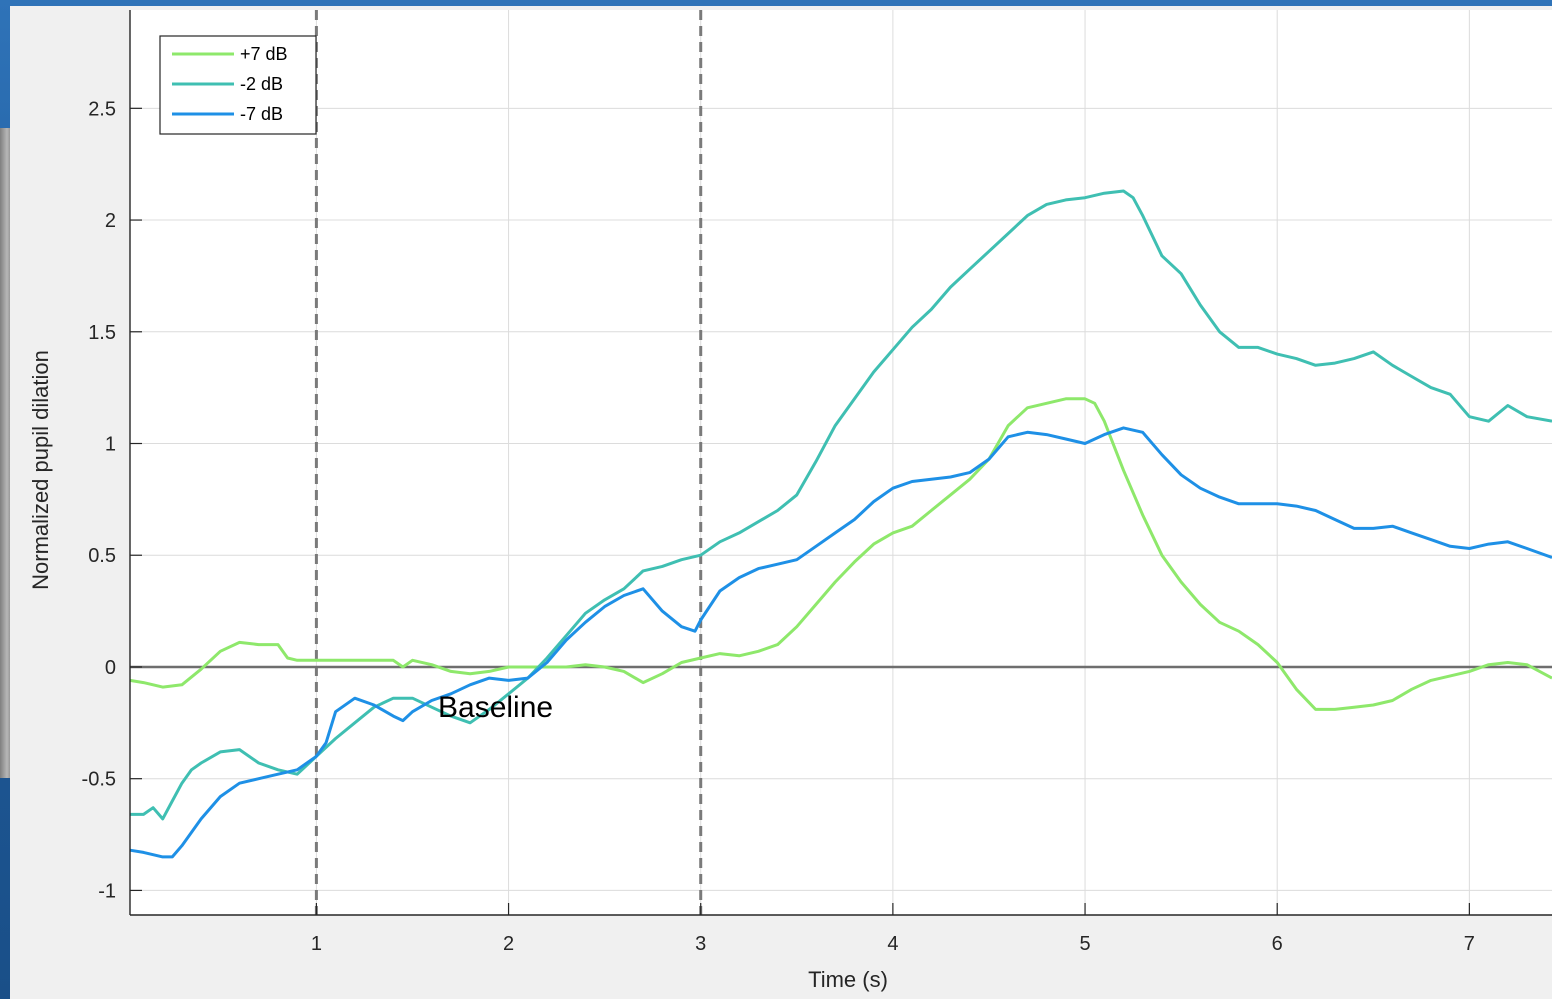 The image size is (1552, 999). What do you see at coordinates (99, 780) in the screenshot?
I see `y-tick-label: -0.5` at bounding box center [99, 780].